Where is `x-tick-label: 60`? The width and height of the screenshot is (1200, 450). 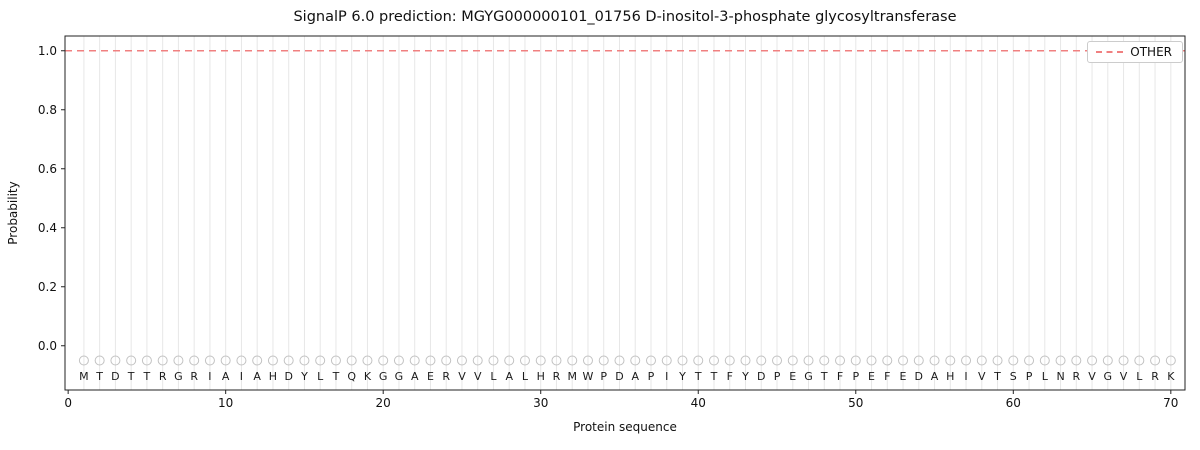 x-tick-label: 60 is located at coordinates (1013, 403).